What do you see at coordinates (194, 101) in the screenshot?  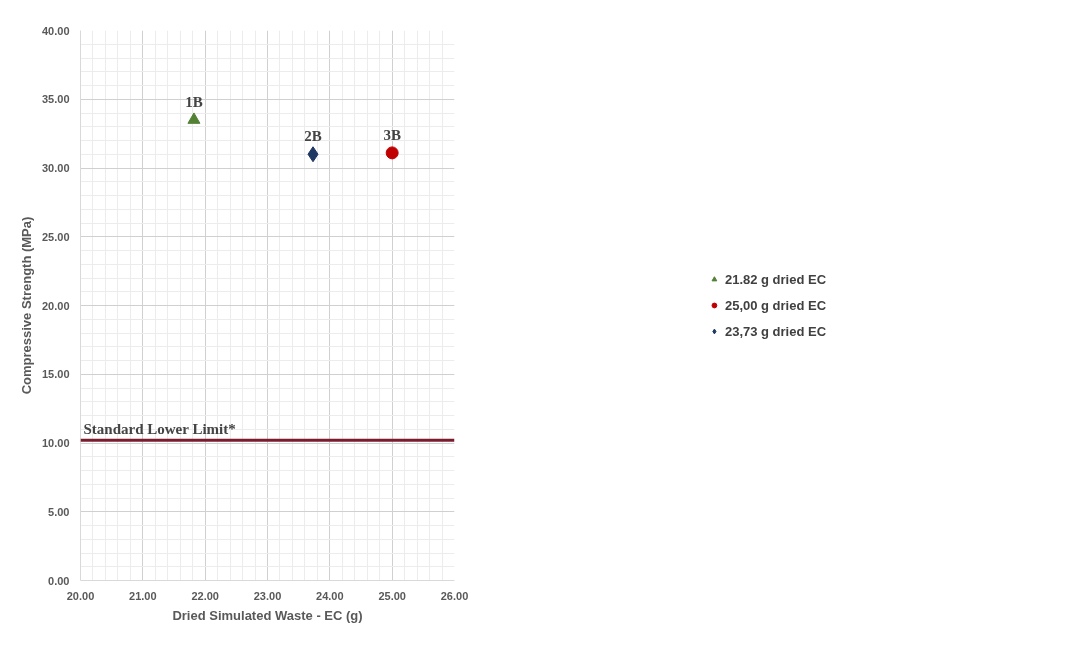 I see `annotation: 1B` at bounding box center [194, 101].